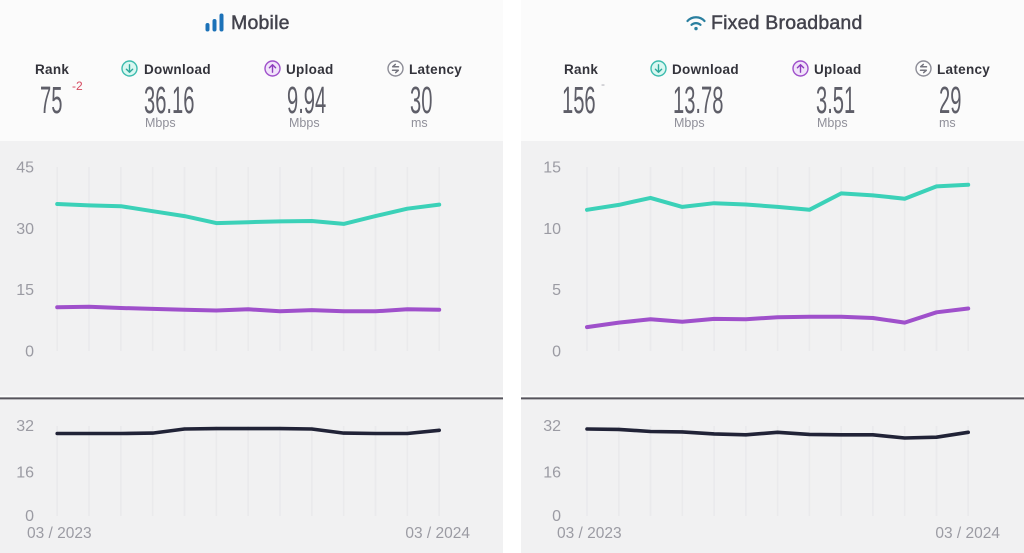 The image size is (1024, 553). What do you see at coordinates (552, 229) in the screenshot?
I see `svg-text: 10` at bounding box center [552, 229].